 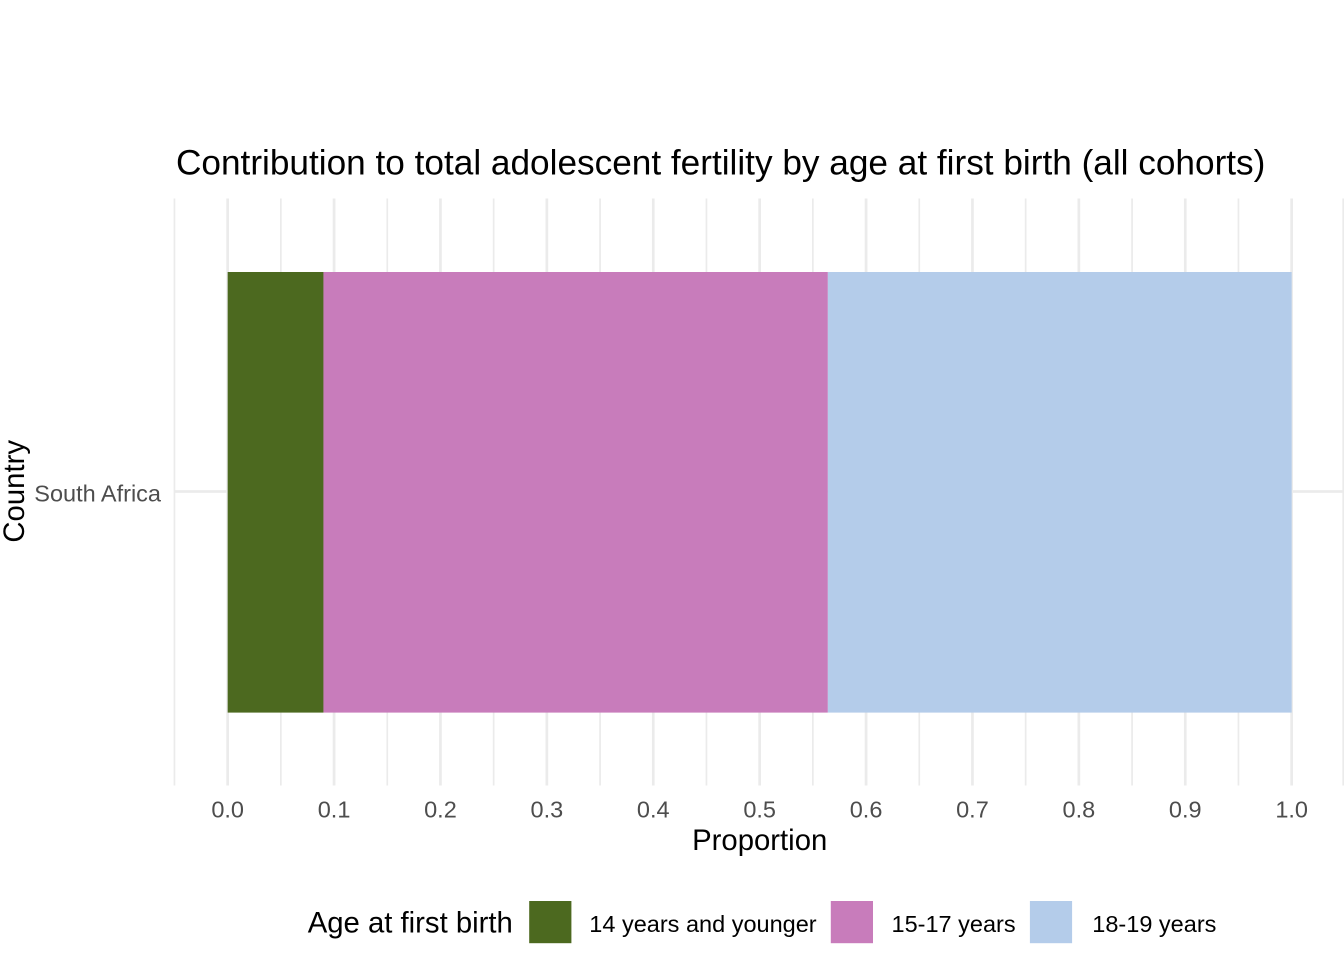 What do you see at coordinates (653, 810) in the screenshot?
I see `svg-text: 0.4` at bounding box center [653, 810].